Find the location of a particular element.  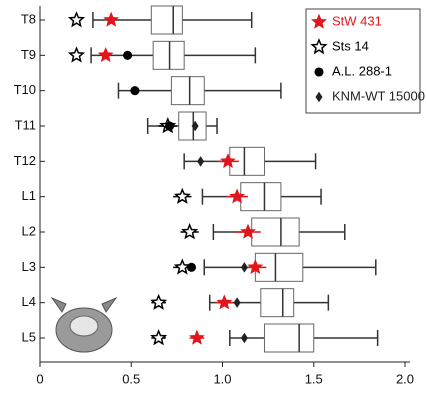

vertebra-process is located at coordinates (84, 304).